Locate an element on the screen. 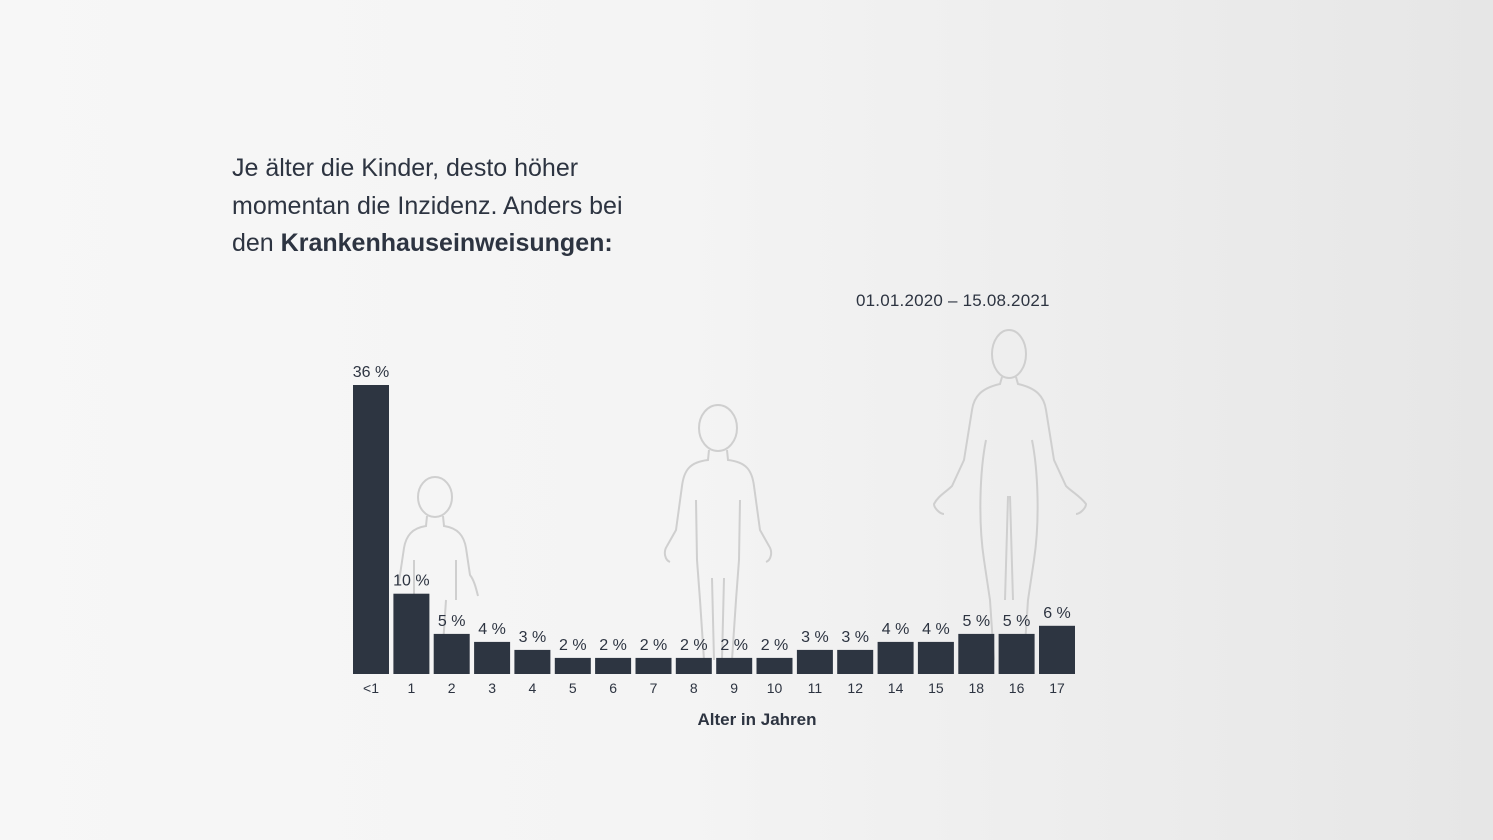 This screenshot has height=840, width=1493. x-tick-10: 10 is located at coordinates (775, 688).